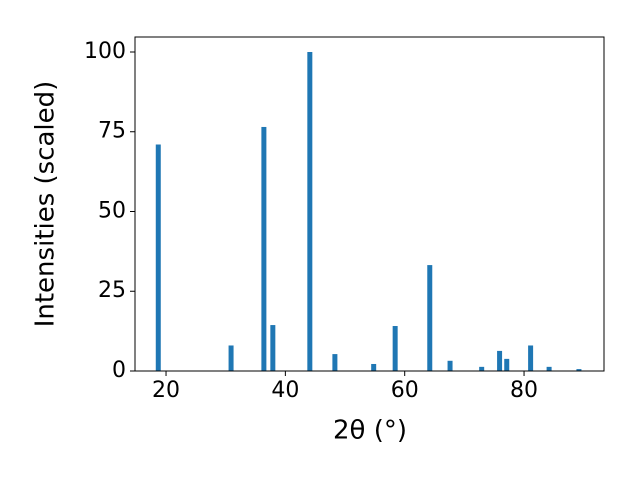 This screenshot has height=480, width=640. Describe the element at coordinates (112, 131) in the screenshot. I see `y-tick-label: 75` at that location.